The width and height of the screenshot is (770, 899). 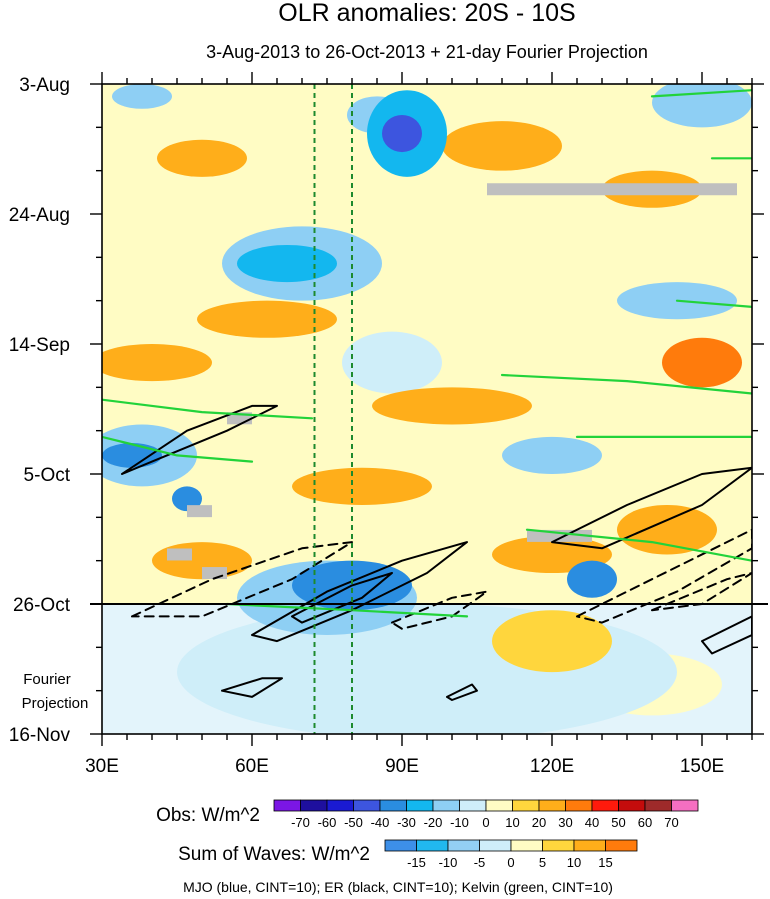 I want to click on projection-label-line2: Projection, so click(x=55, y=703).